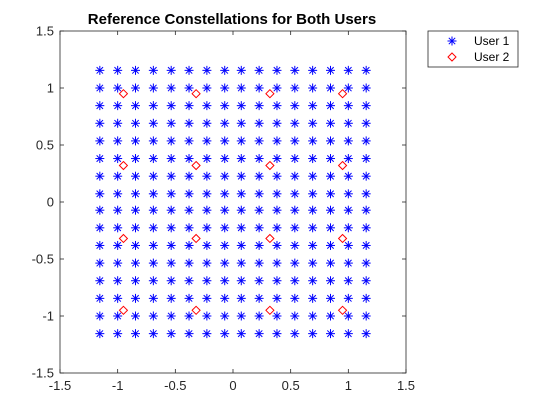 The width and height of the screenshot is (560, 420). Describe the element at coordinates (452, 41) in the screenshot. I see `legend-user1-marker` at that location.